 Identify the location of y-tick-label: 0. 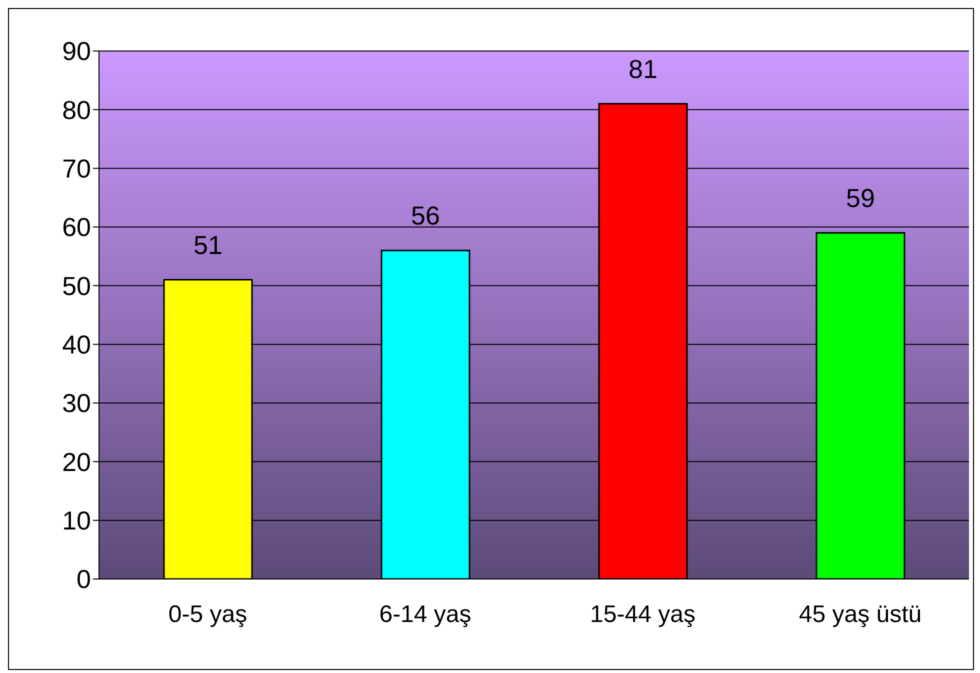
(83, 579).